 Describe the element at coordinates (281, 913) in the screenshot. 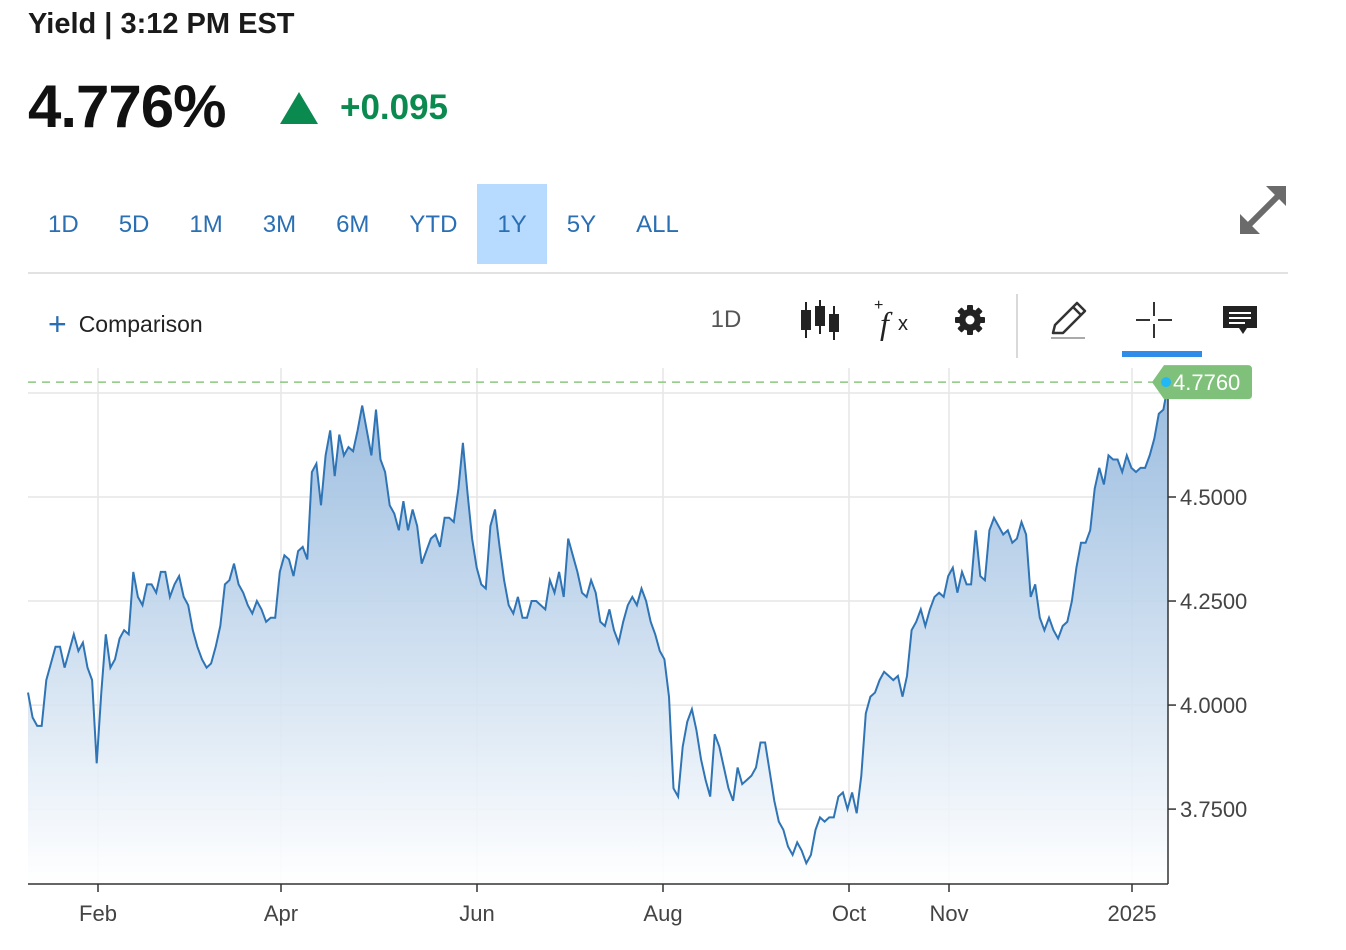

I see `x-tick-label: Apr` at that location.